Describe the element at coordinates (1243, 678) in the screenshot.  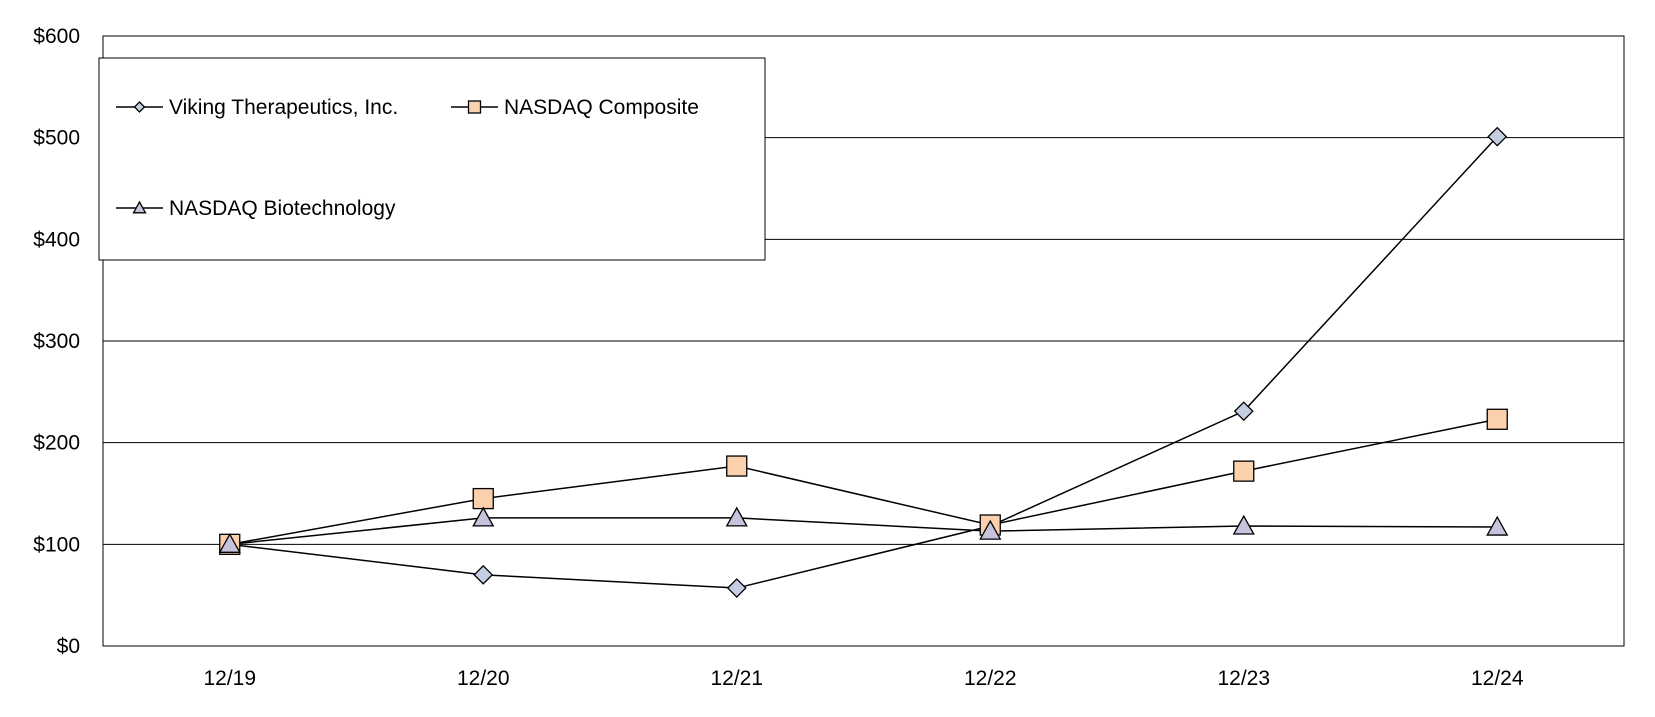
I see `x-tick-label: 12/23` at that location.